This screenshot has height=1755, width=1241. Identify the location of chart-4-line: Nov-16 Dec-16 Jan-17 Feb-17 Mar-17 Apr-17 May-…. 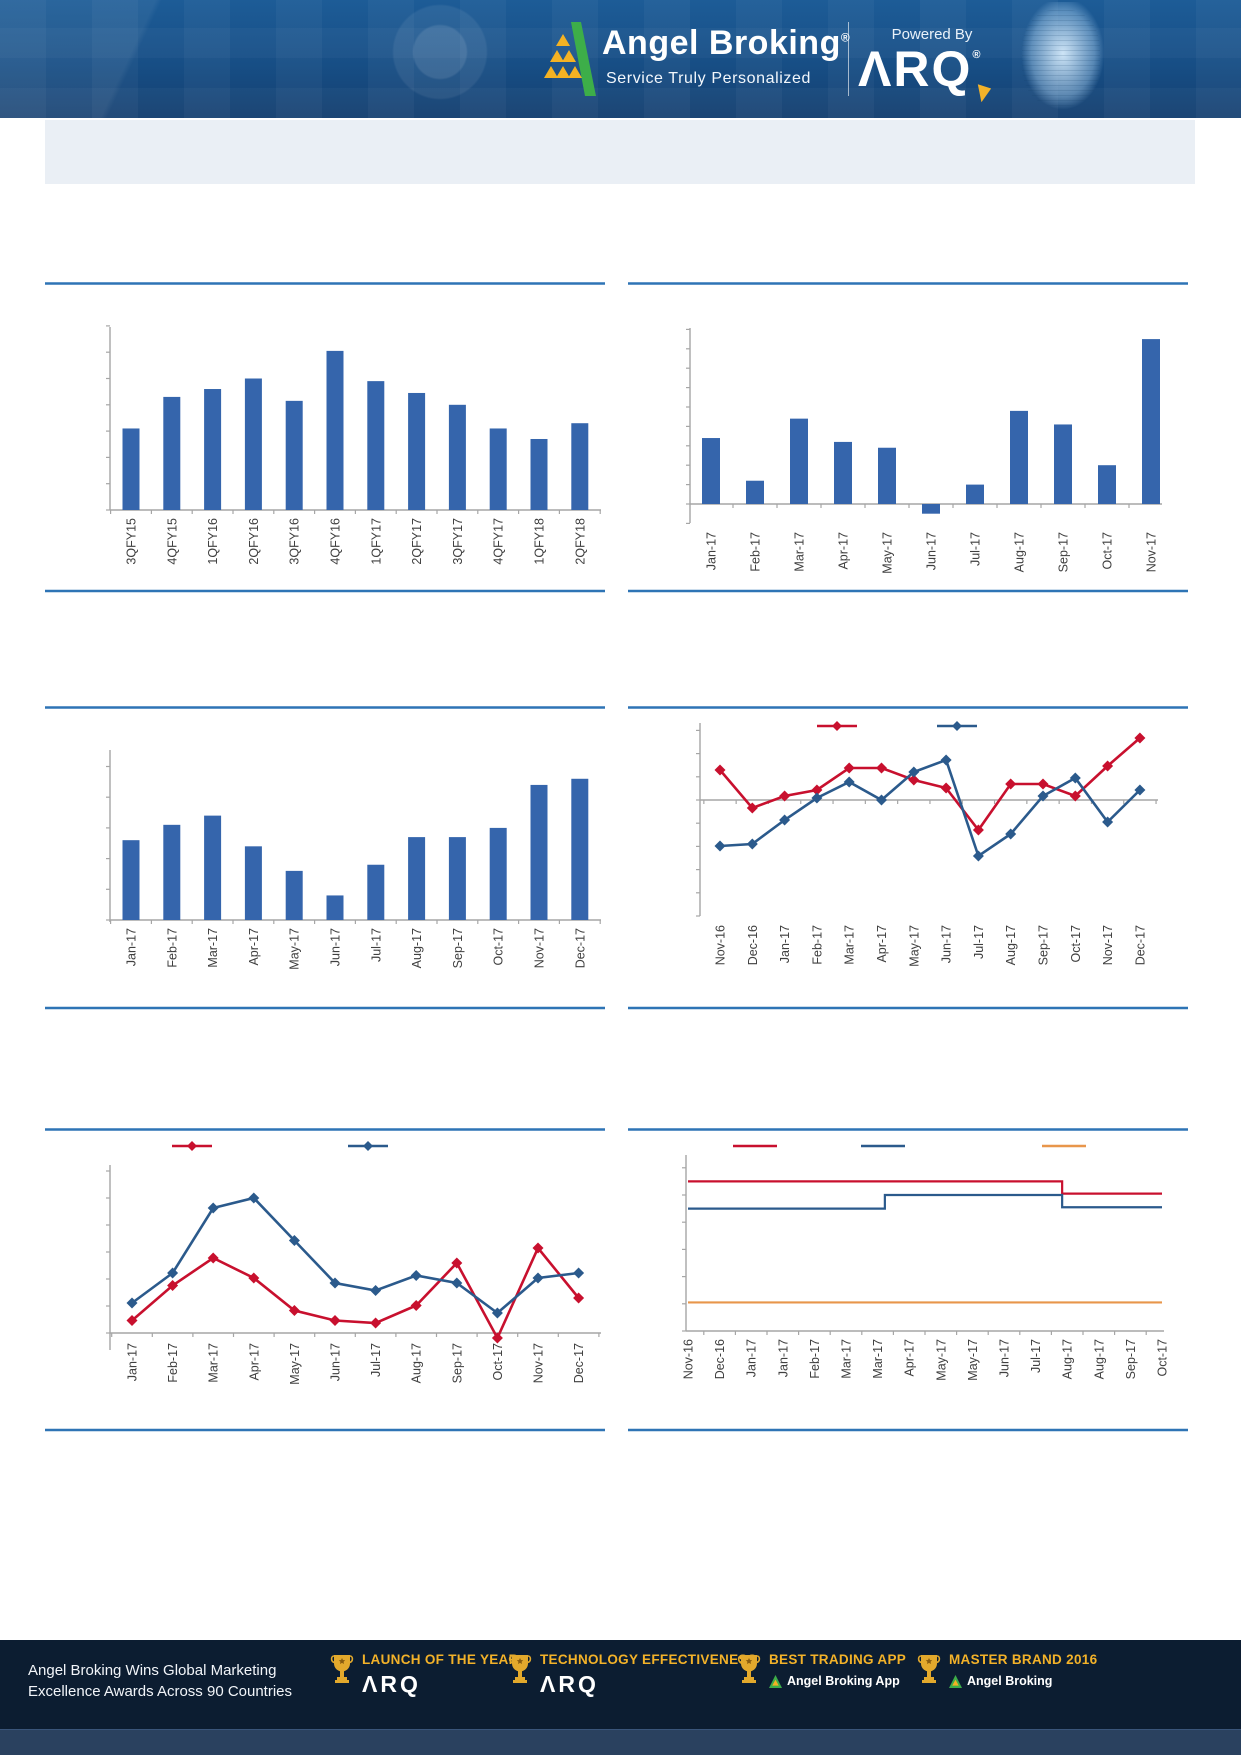
(908, 858).